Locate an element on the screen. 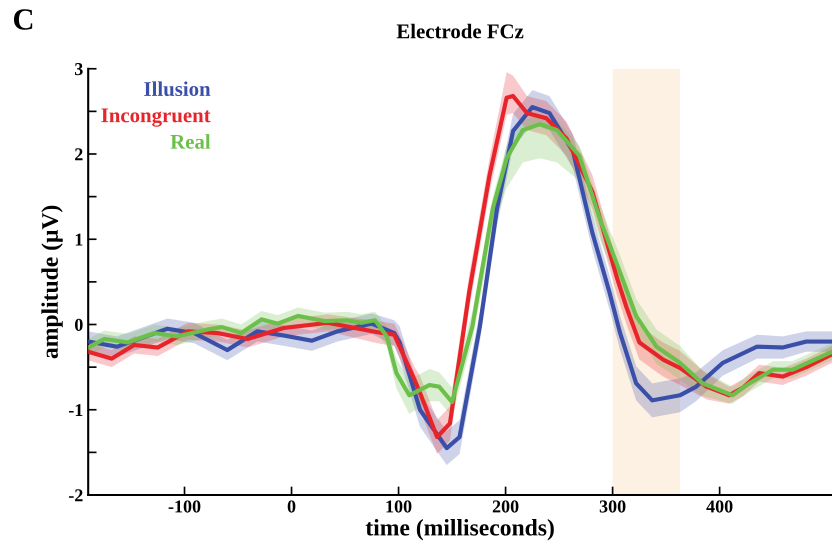  text: Illusion is located at coordinates (177, 88).